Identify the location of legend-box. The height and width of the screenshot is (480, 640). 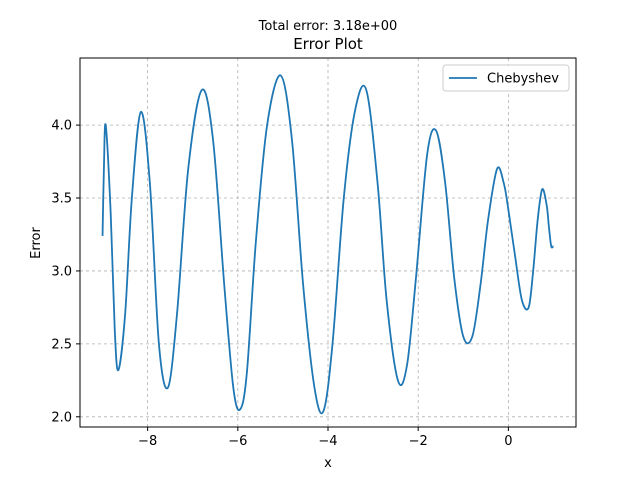
(506, 78).